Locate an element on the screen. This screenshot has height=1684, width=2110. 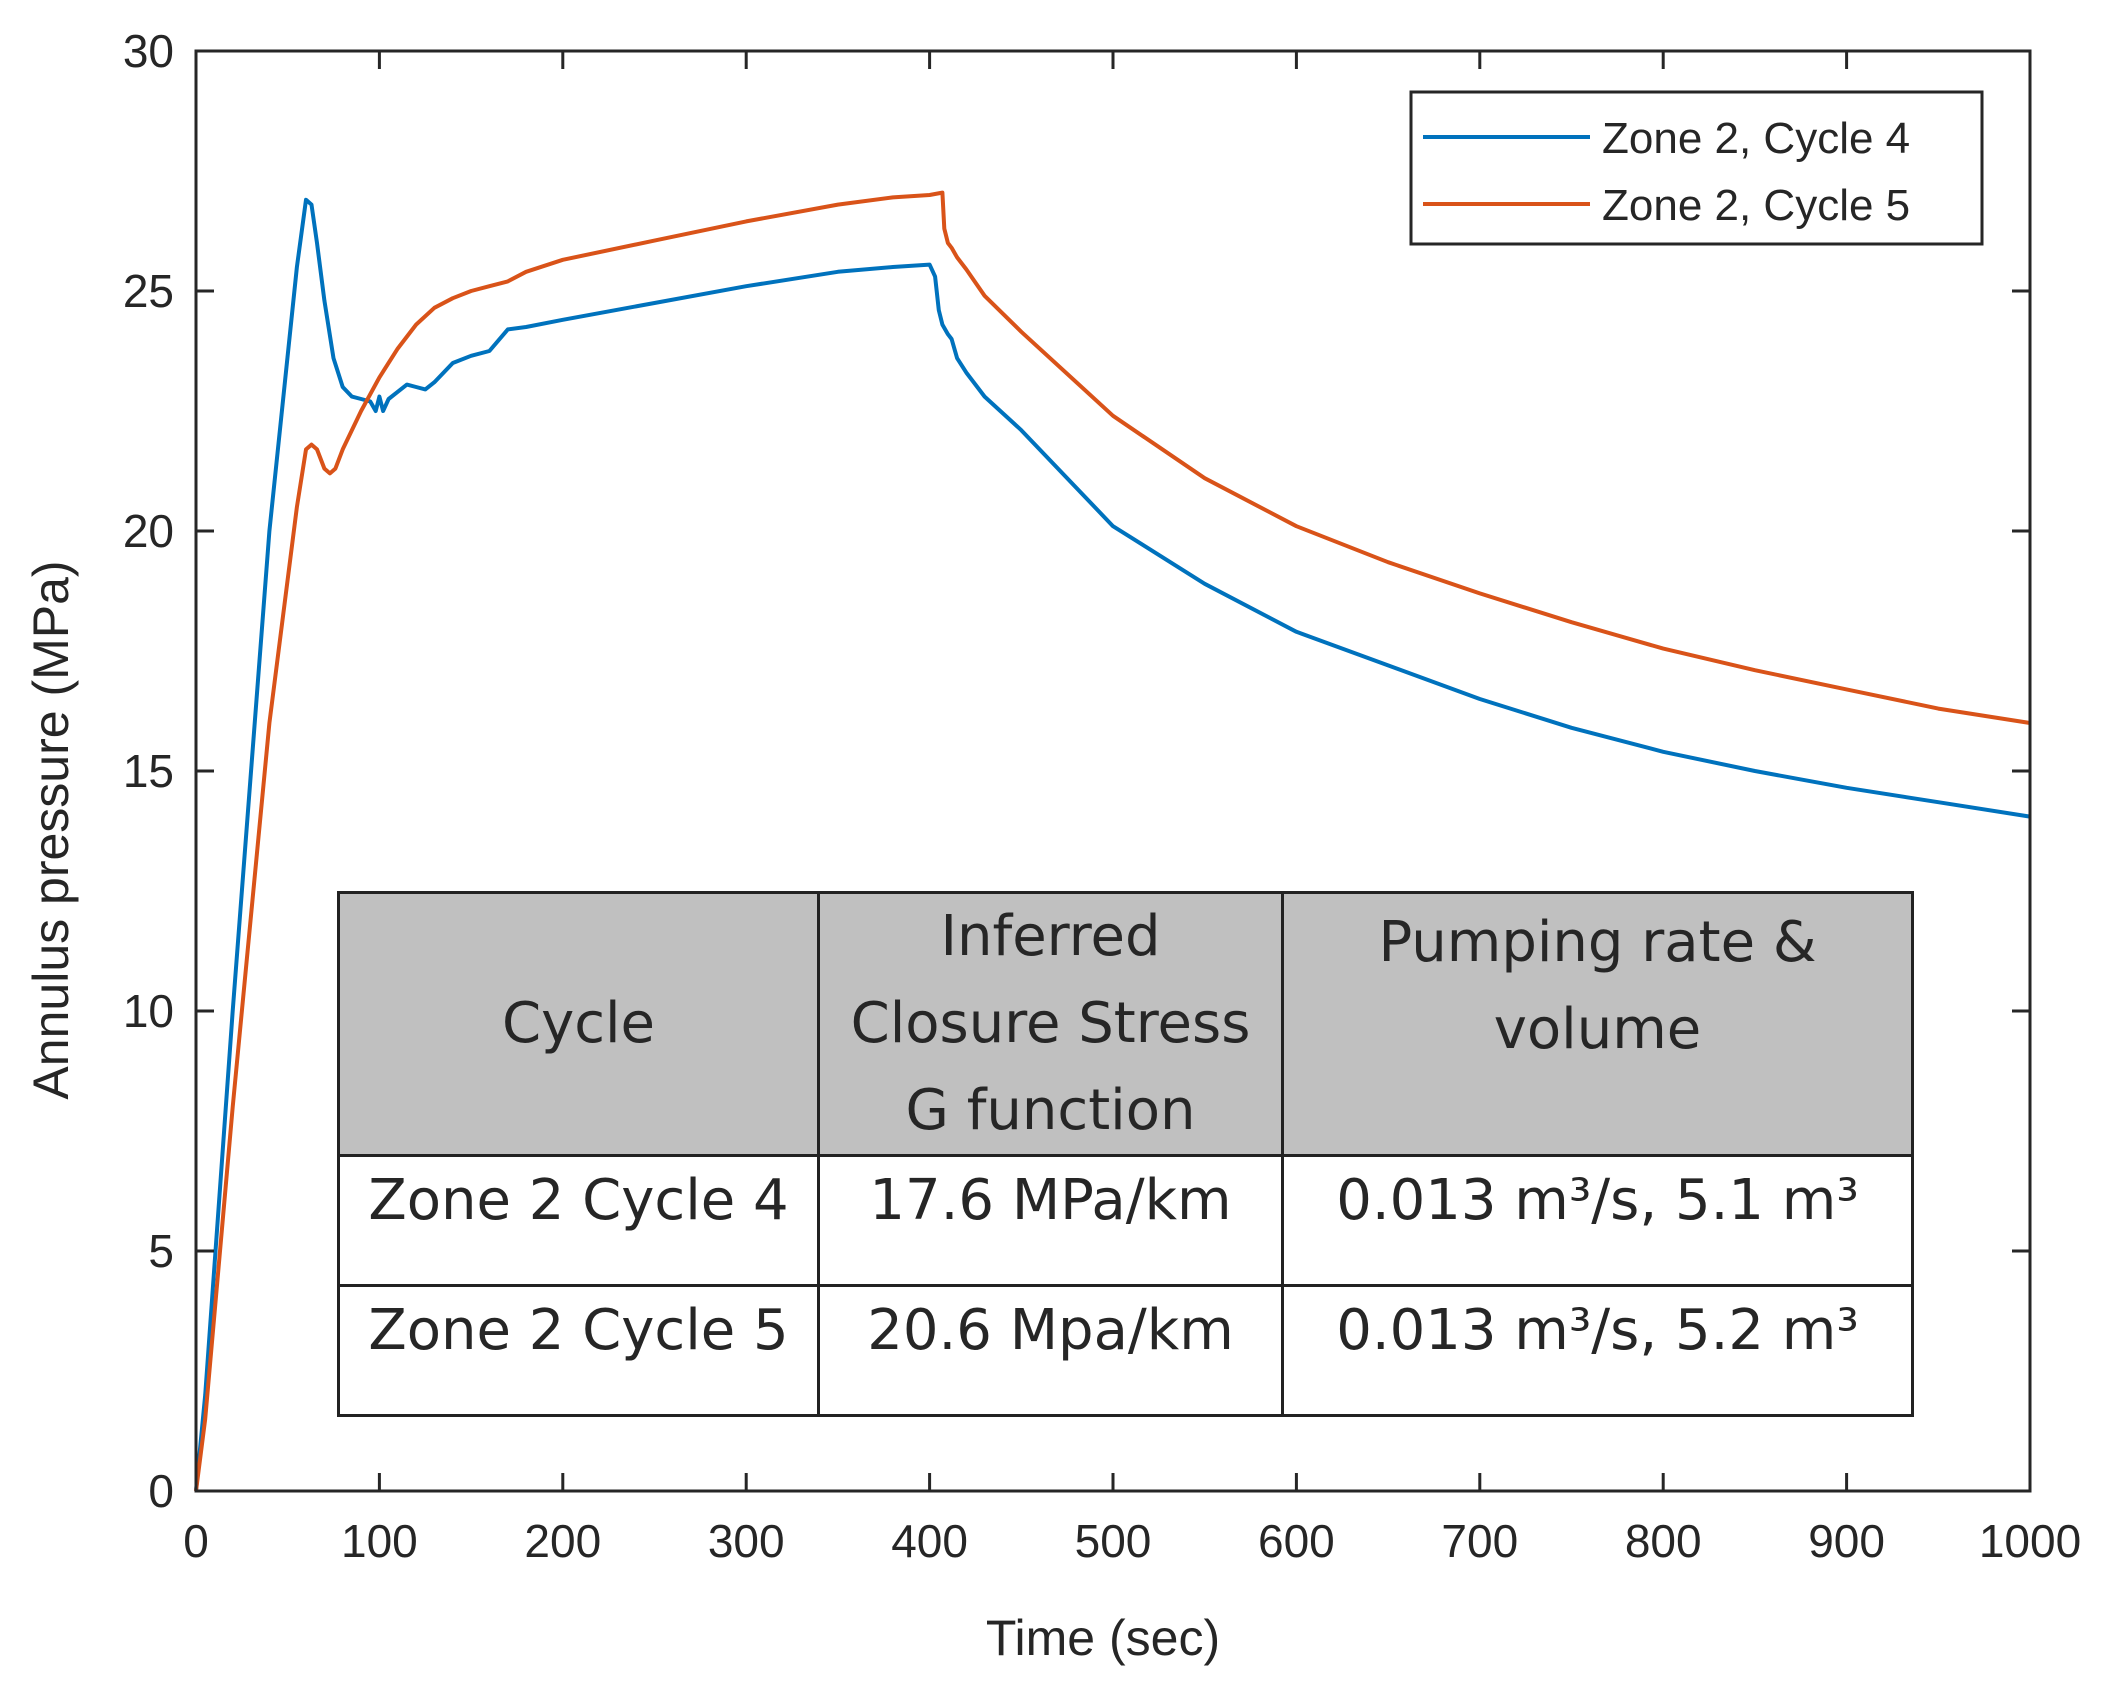
header-pumping-rate: Pumping rate & volume is located at coordinates (1597, 1024).